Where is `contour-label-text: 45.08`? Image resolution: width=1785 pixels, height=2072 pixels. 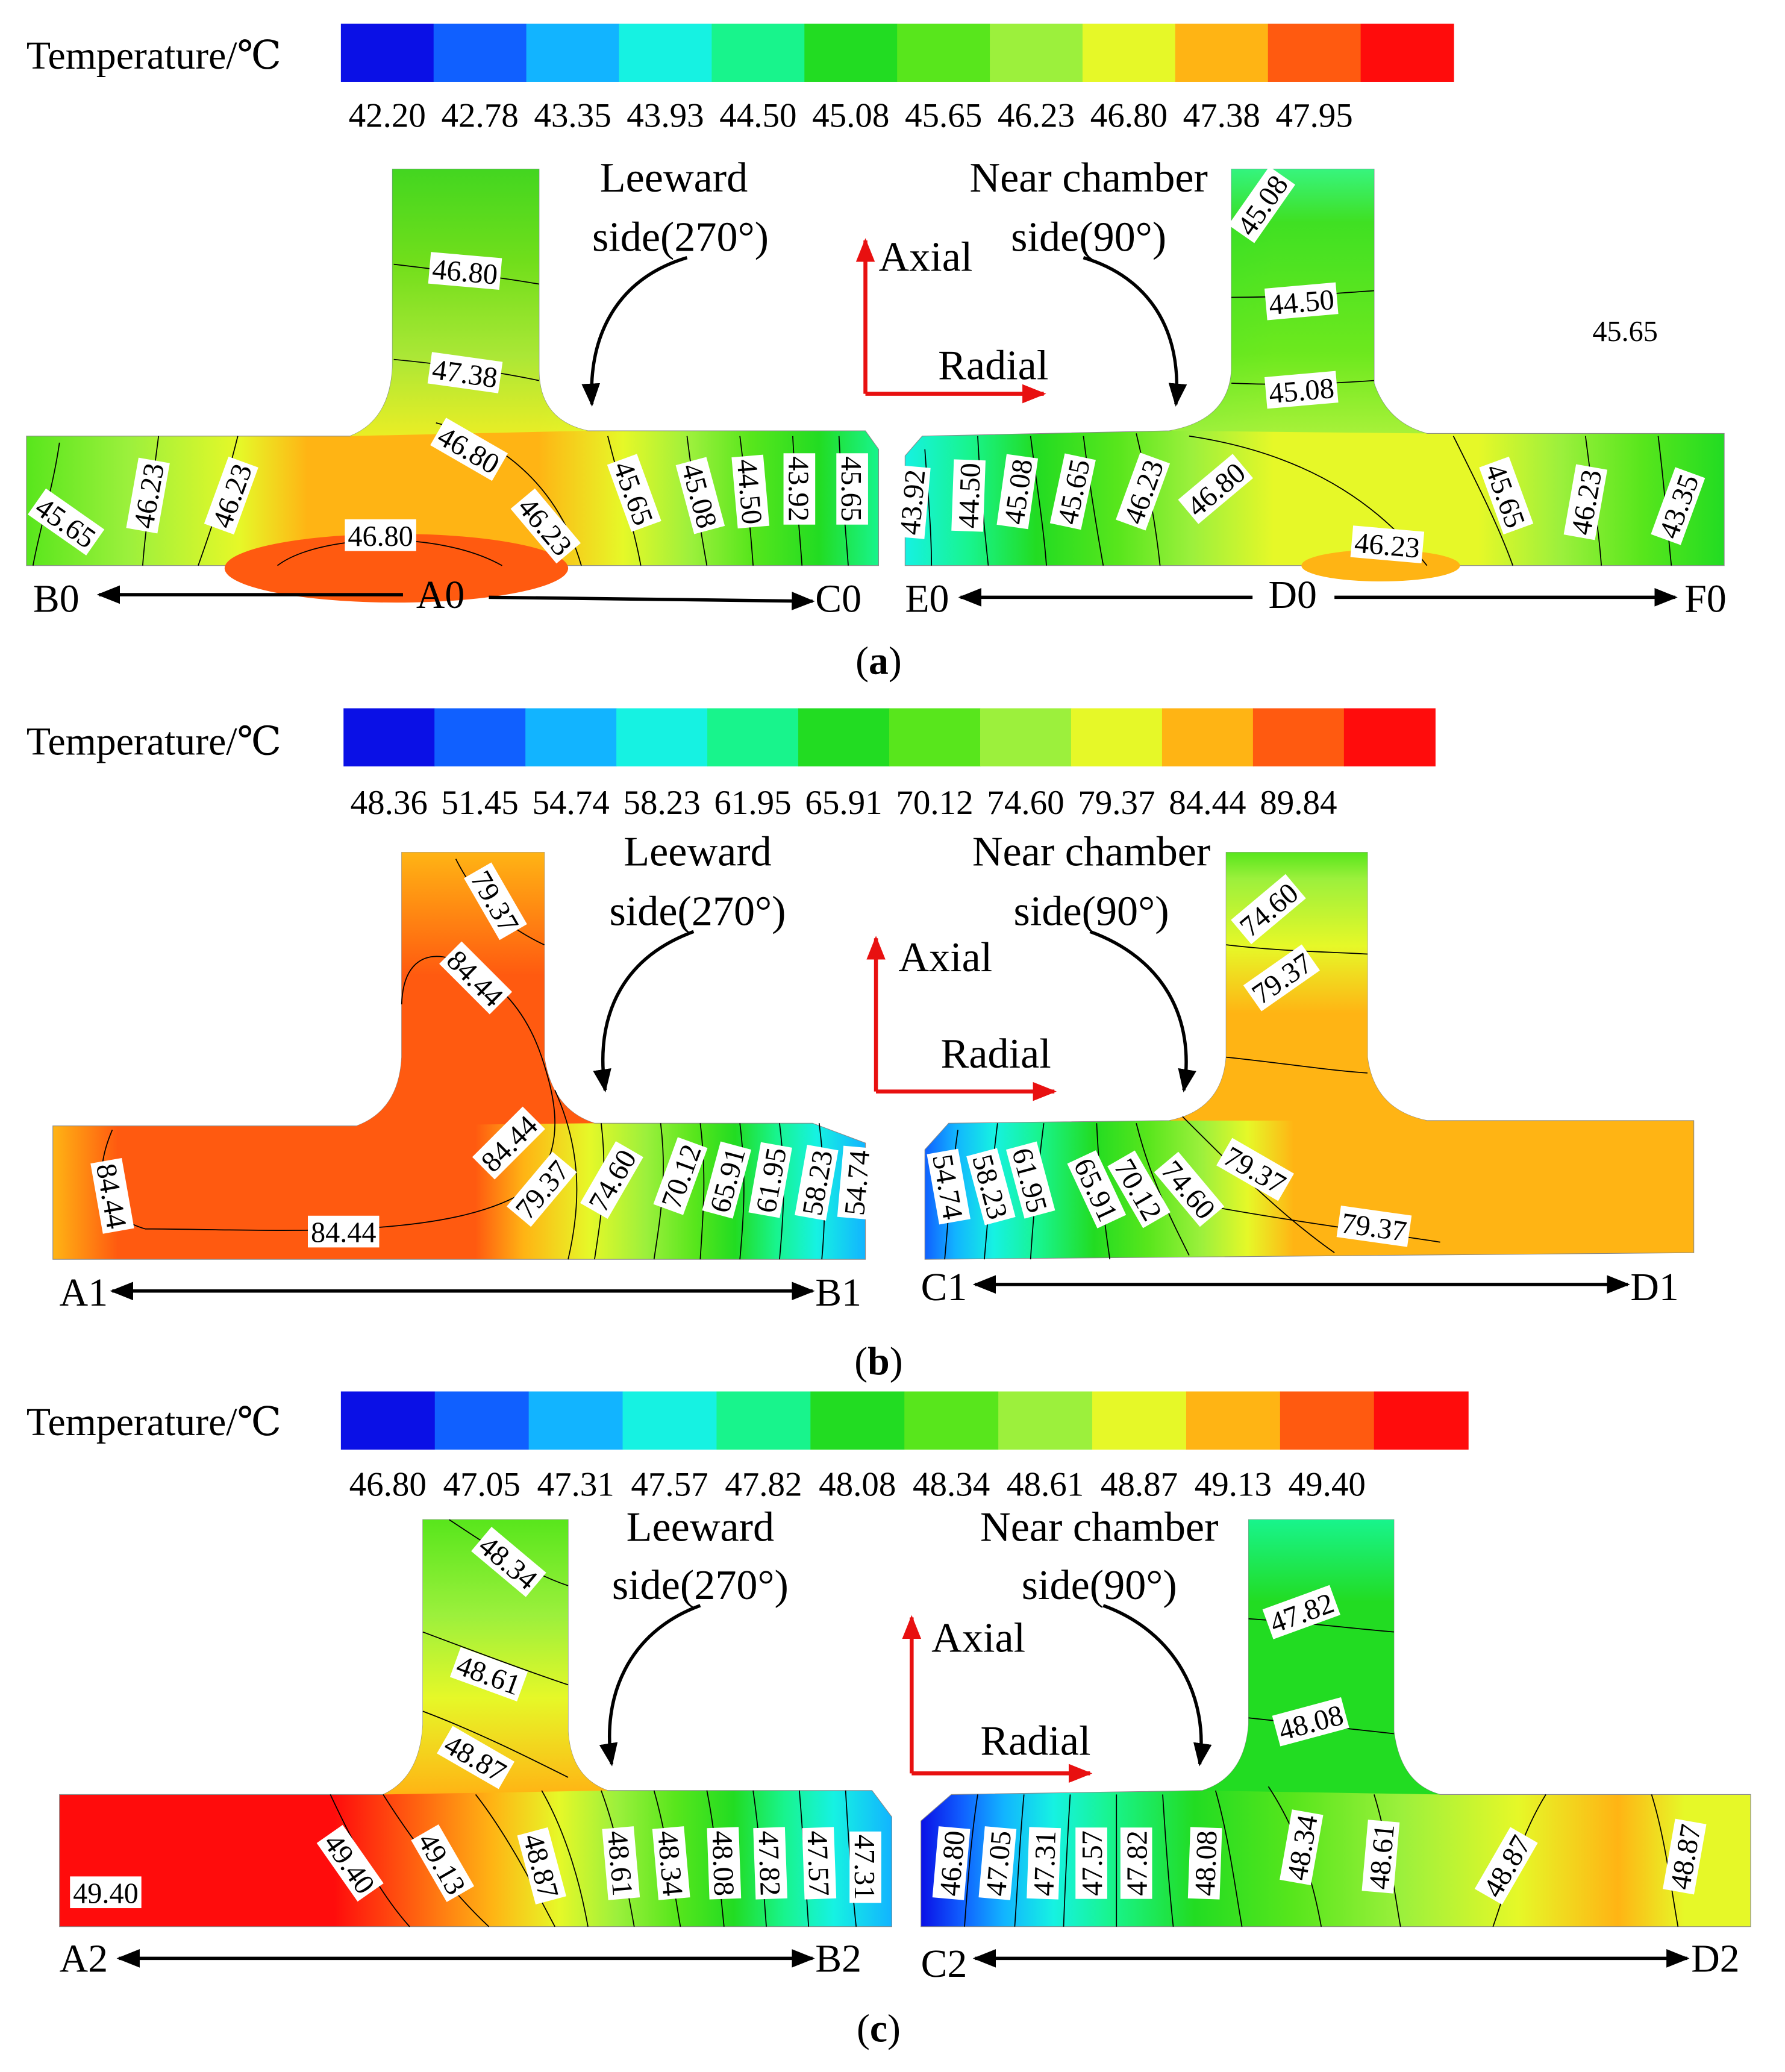
contour-label-text: 45.08 is located at coordinates (1302, 391).